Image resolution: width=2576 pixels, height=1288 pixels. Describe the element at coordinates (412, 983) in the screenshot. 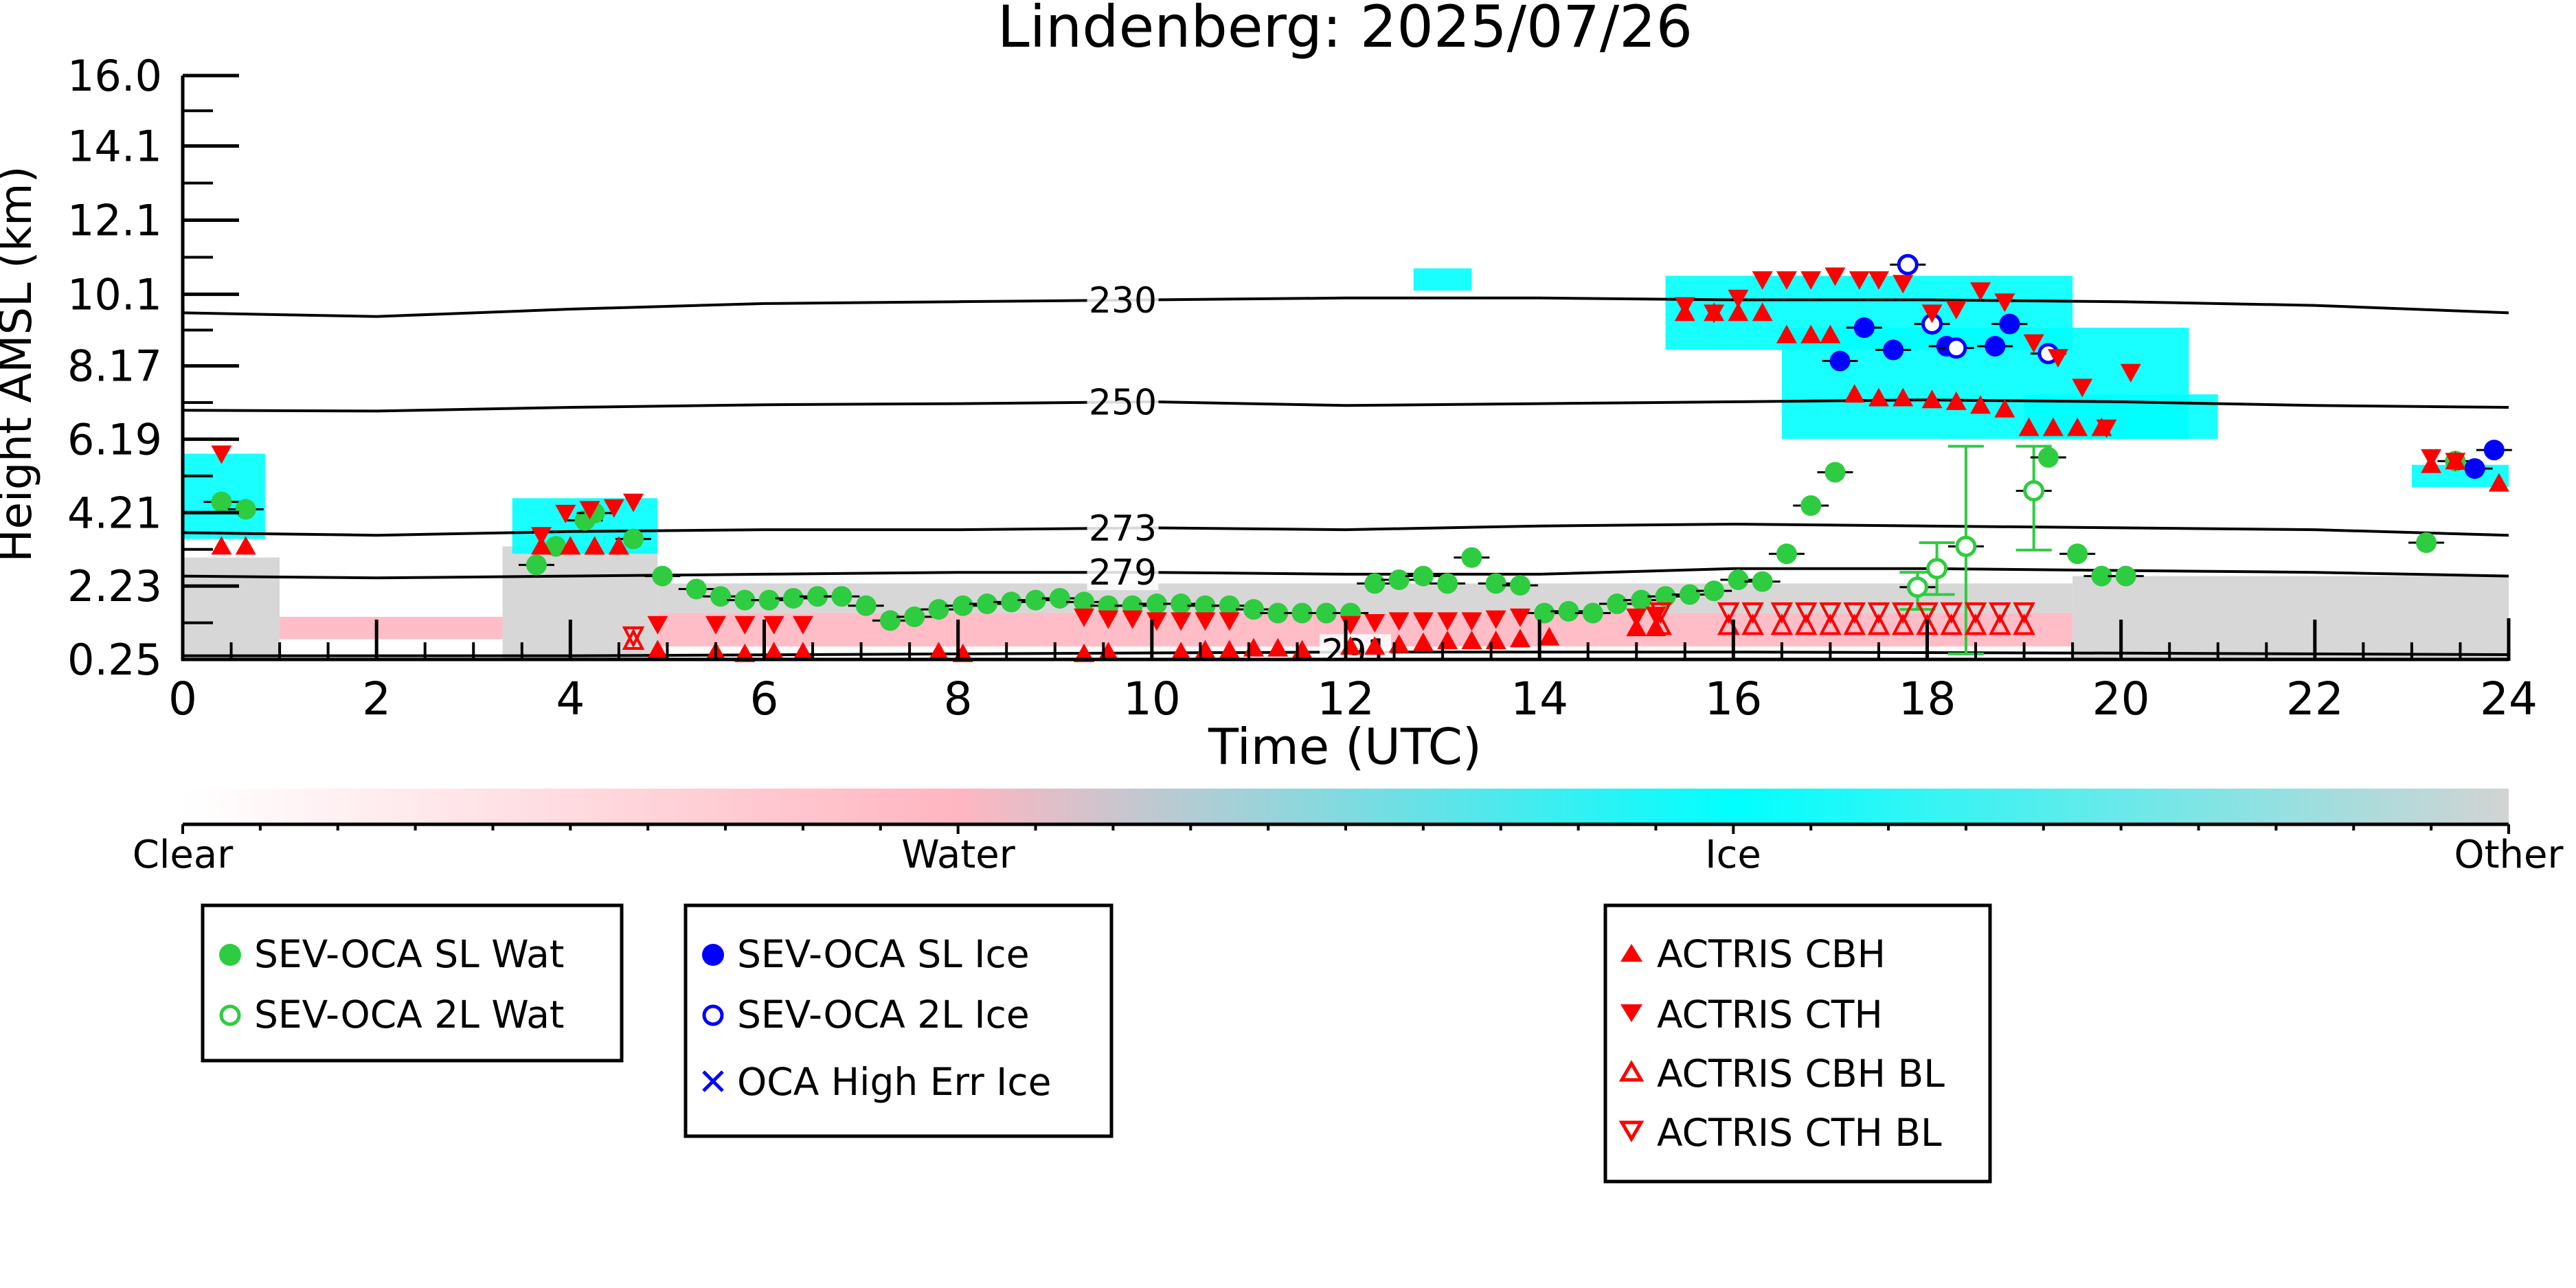

I see `legend-water: SEV-OCA SL Wat SEV-OCA 2L Wat` at that location.